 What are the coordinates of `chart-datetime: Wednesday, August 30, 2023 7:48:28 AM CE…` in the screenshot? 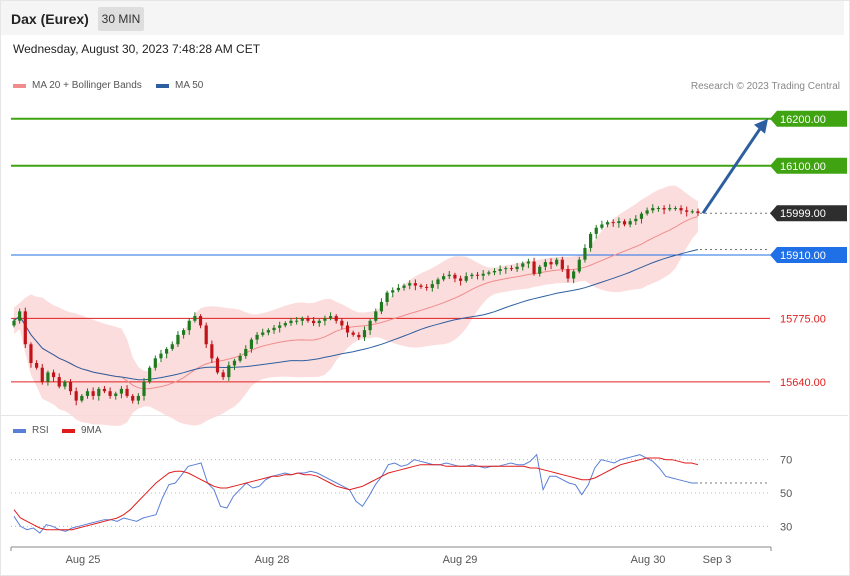 It's located at (137, 49).